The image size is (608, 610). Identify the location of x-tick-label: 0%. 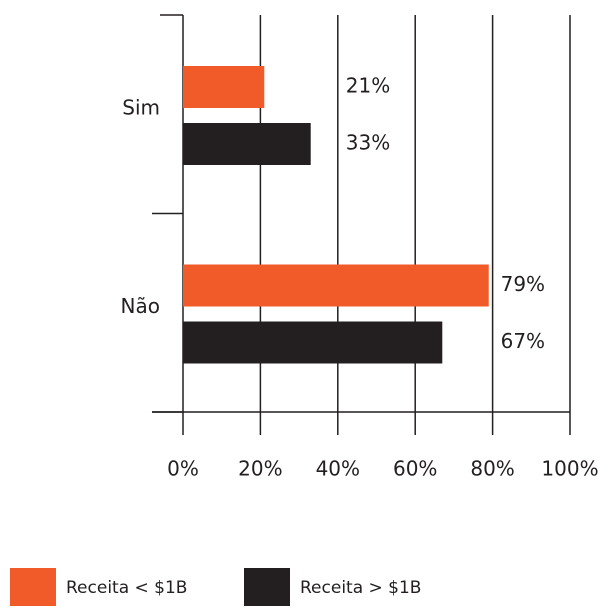
(183, 469).